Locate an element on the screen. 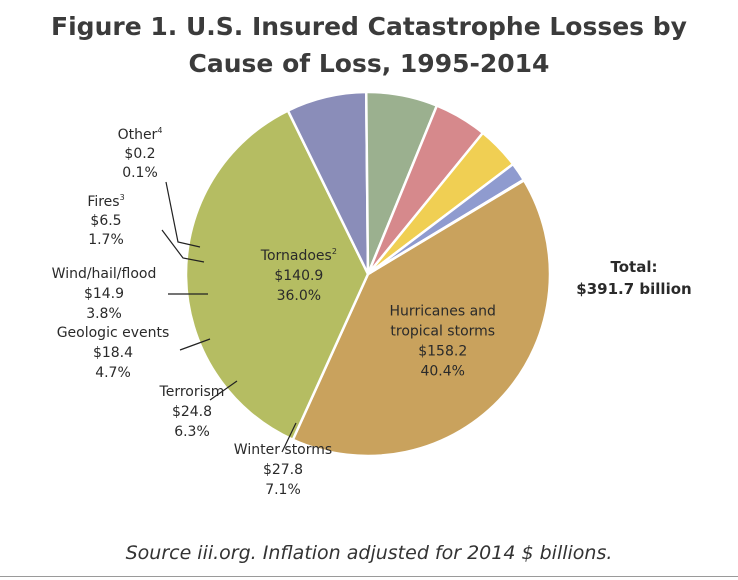  slice-percent-label: 3.8% is located at coordinates (104, 314).